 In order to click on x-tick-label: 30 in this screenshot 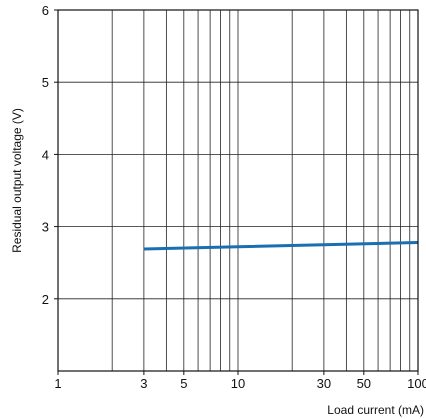, I will do `click(324, 383)`.